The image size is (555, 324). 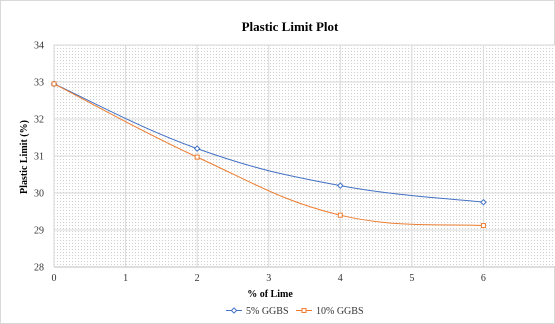 What do you see at coordinates (268, 278) in the screenshot?
I see `x-tick-label: 3` at bounding box center [268, 278].